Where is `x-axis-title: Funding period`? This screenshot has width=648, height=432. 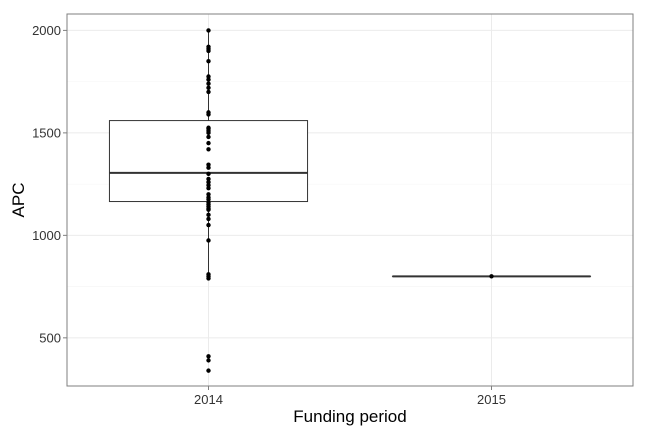 x-axis-title: Funding period is located at coordinates (349, 416).